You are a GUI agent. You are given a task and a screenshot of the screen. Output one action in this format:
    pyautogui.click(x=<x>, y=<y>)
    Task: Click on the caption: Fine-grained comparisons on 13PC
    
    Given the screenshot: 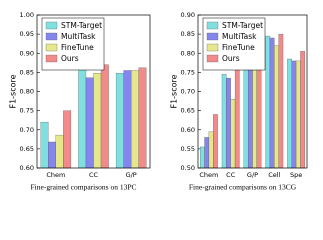 What is the action you would take?
    pyautogui.click(x=83, y=187)
    